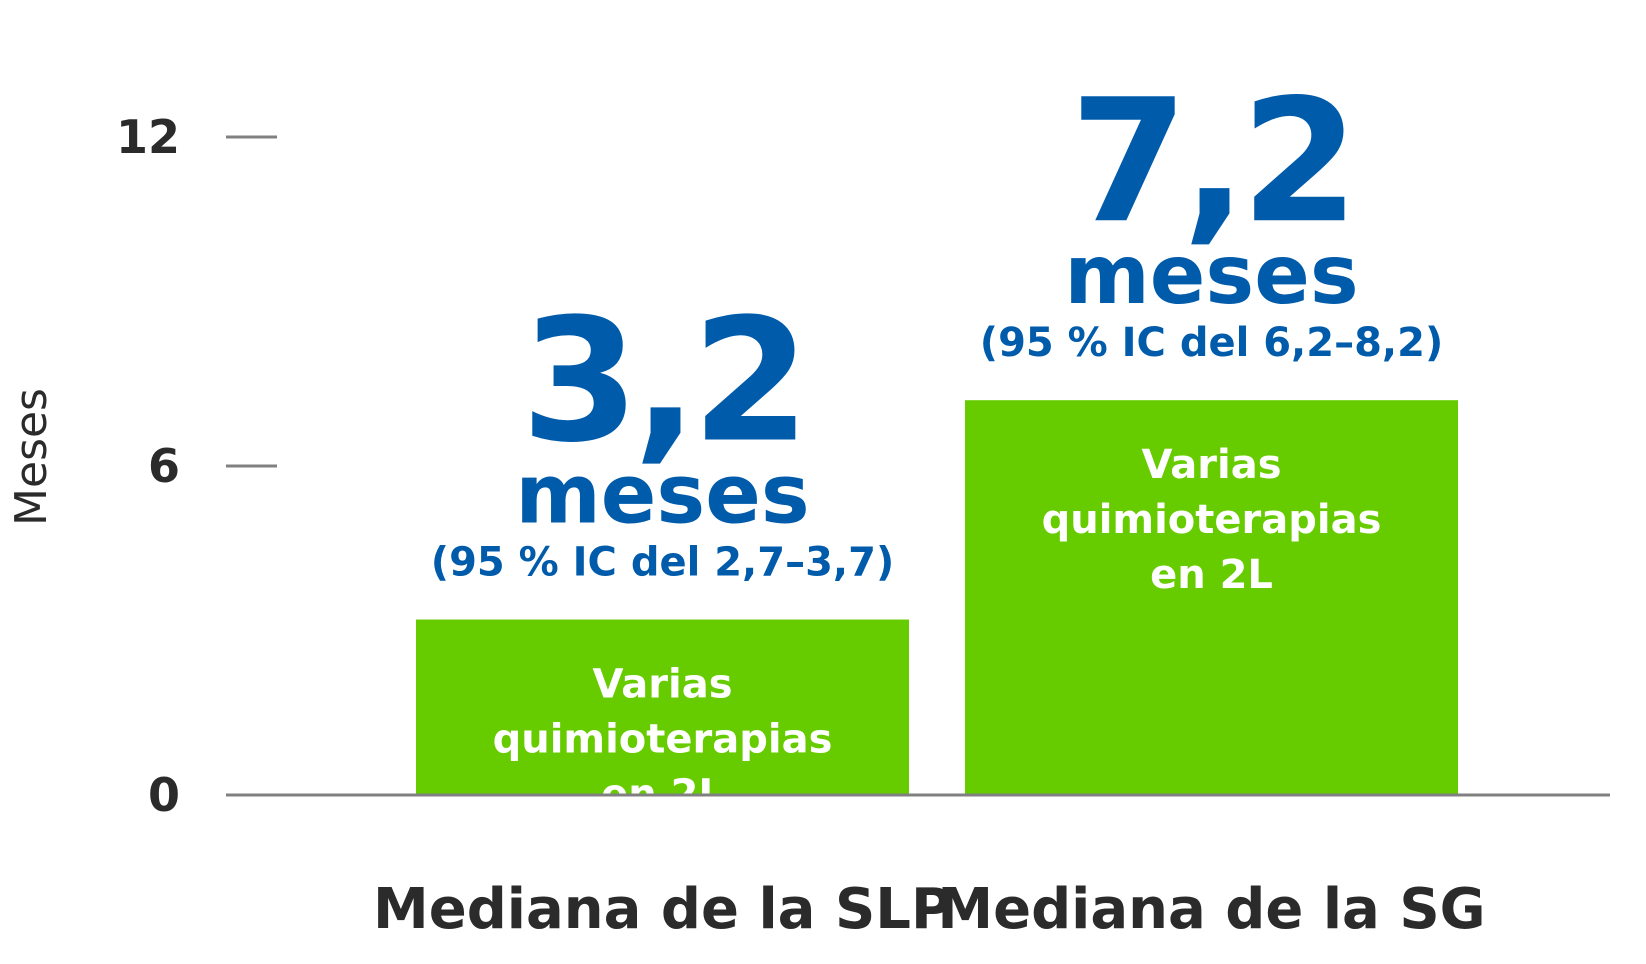 This screenshot has width=1646, height=964. Describe the element at coordinates (31, 457) in the screenshot. I see `y-axis-label: Meses` at that location.